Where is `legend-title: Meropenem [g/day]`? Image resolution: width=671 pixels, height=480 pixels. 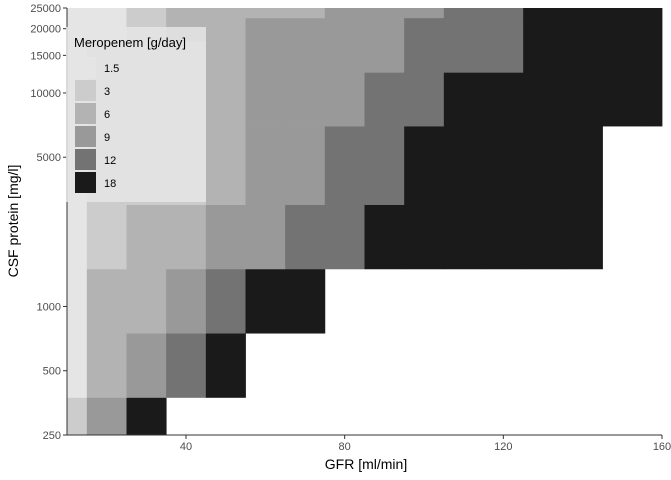
legend-title: Meropenem [g/day] is located at coordinates (130, 42).